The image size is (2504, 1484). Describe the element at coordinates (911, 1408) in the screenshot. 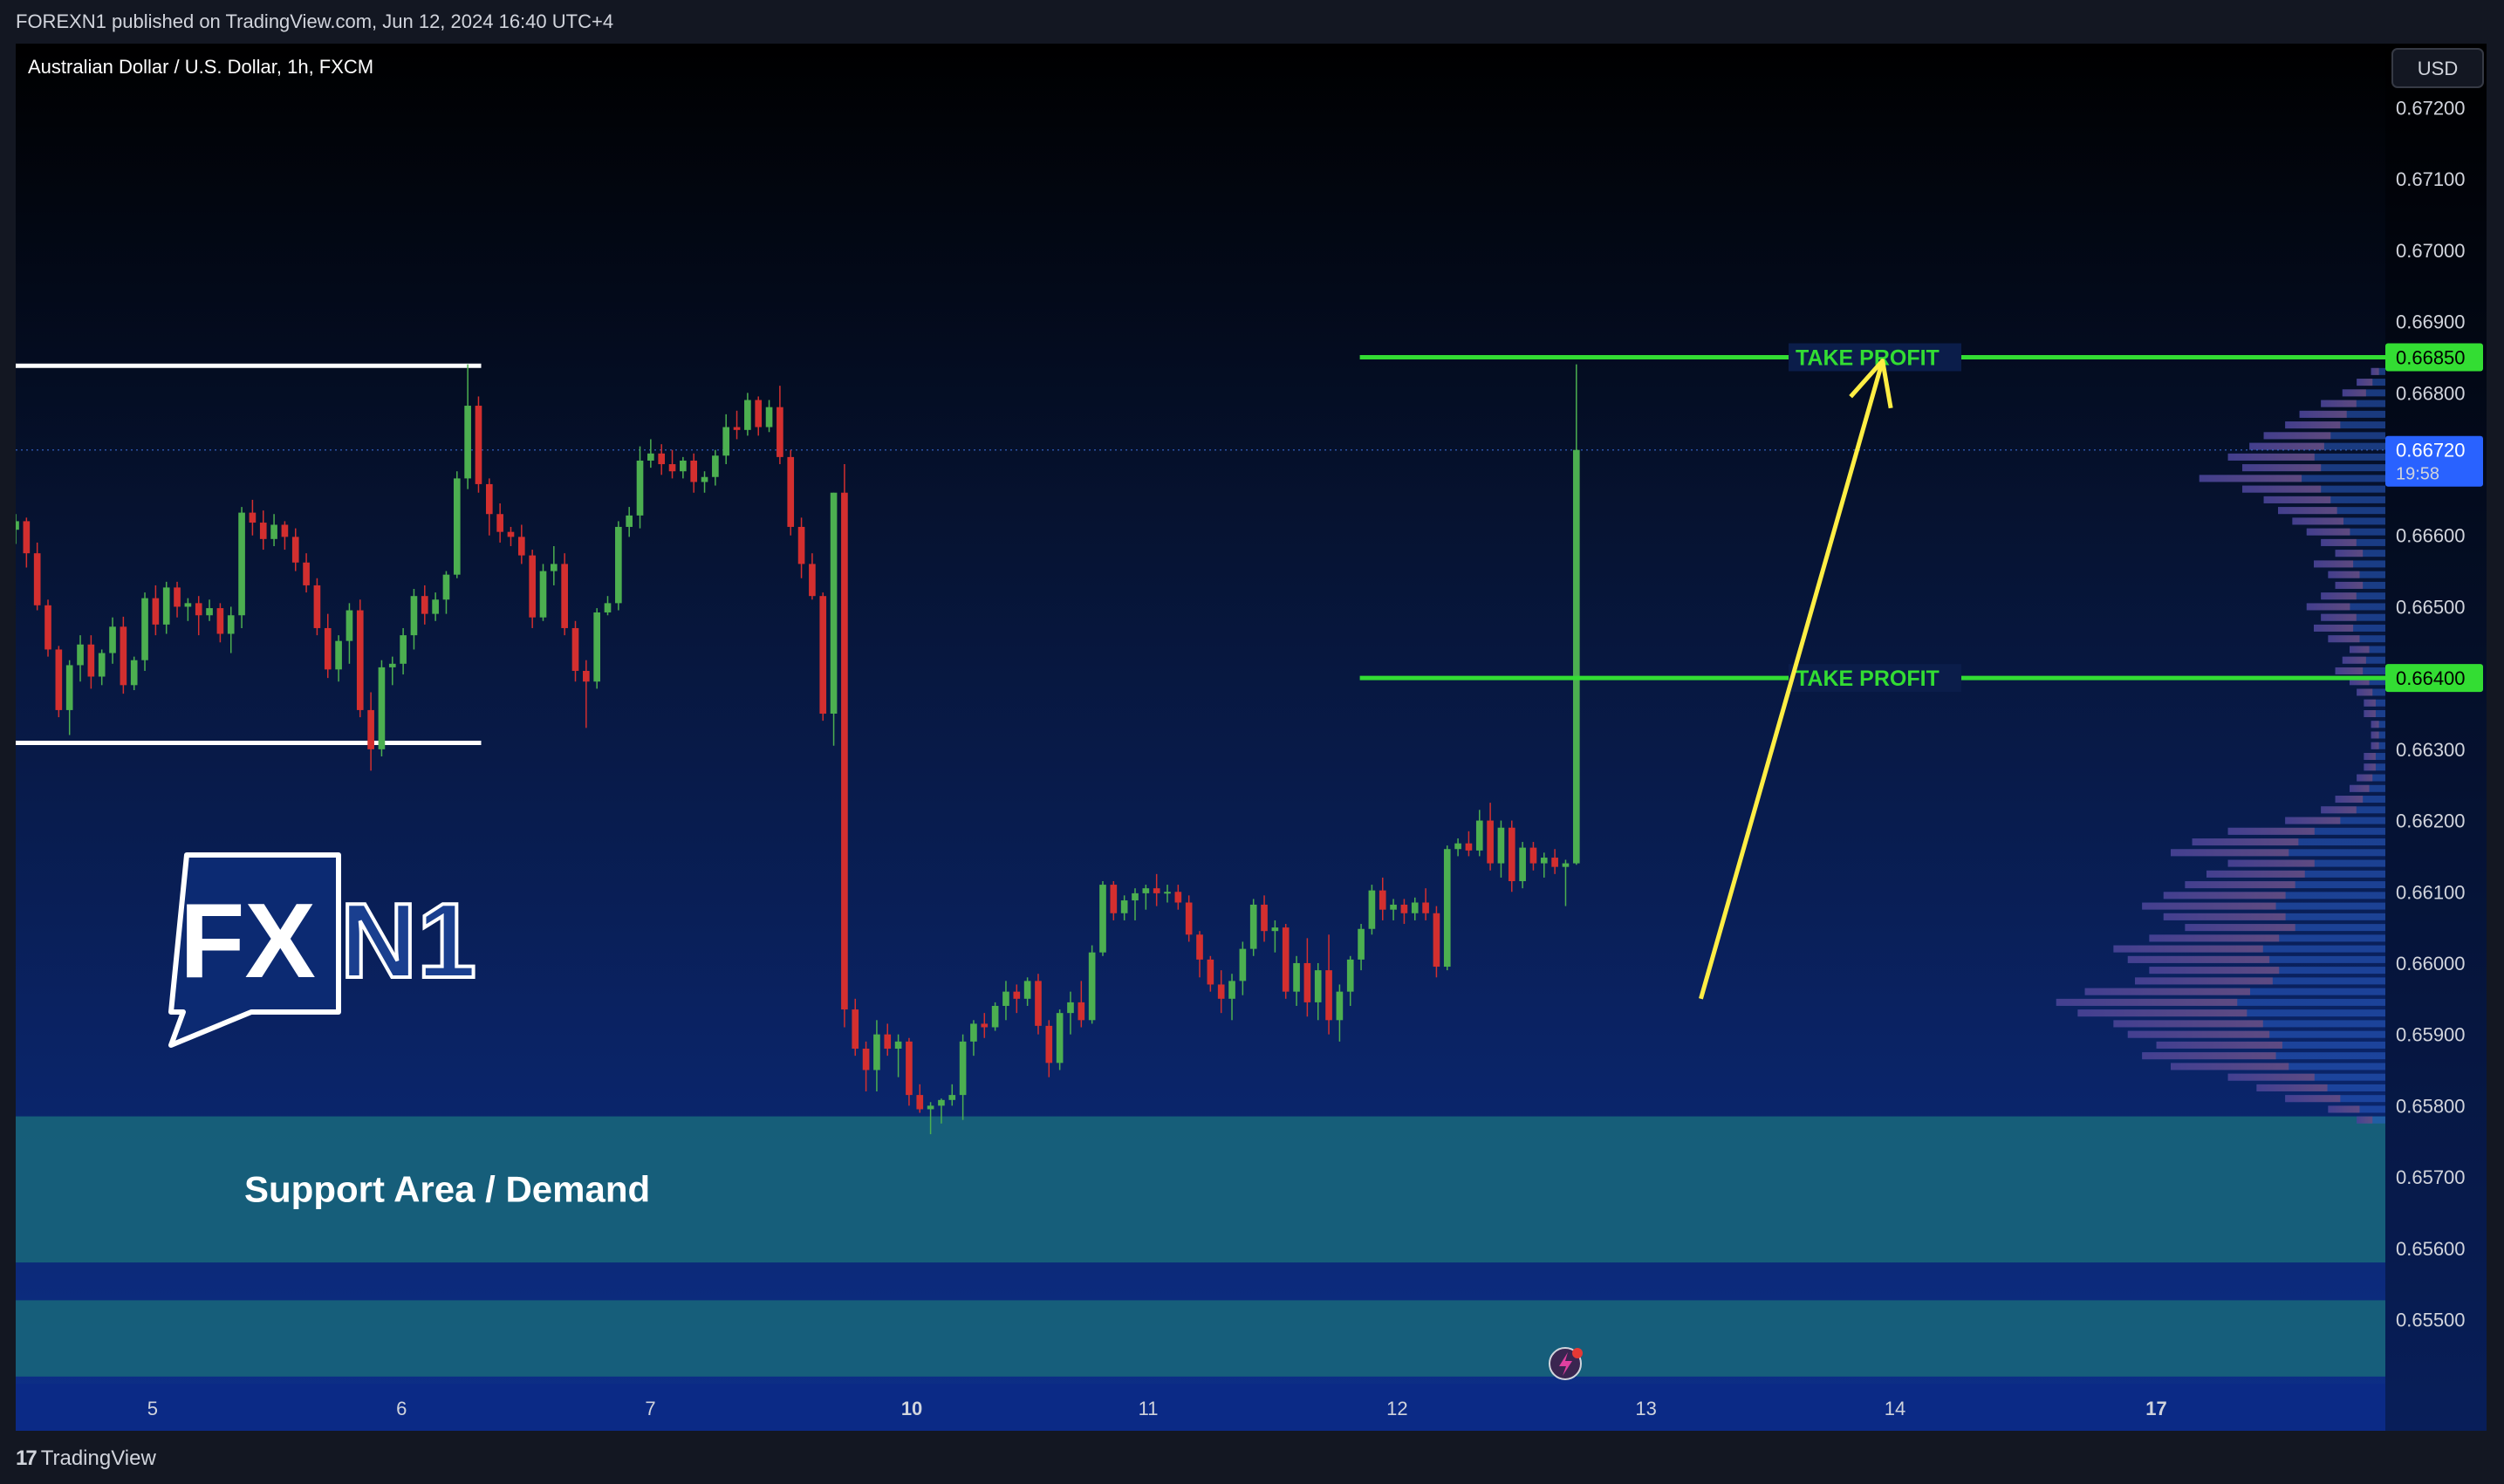

I see `x-tick-label: 10` at that location.